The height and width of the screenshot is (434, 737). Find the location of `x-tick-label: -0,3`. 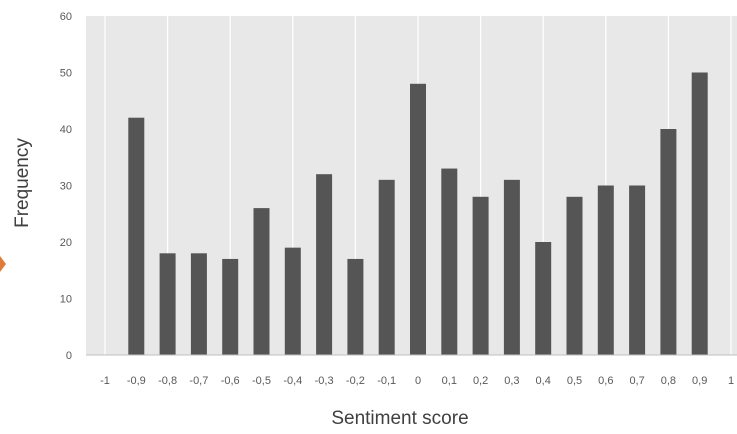

x-tick-label: -0,3 is located at coordinates (324, 381).